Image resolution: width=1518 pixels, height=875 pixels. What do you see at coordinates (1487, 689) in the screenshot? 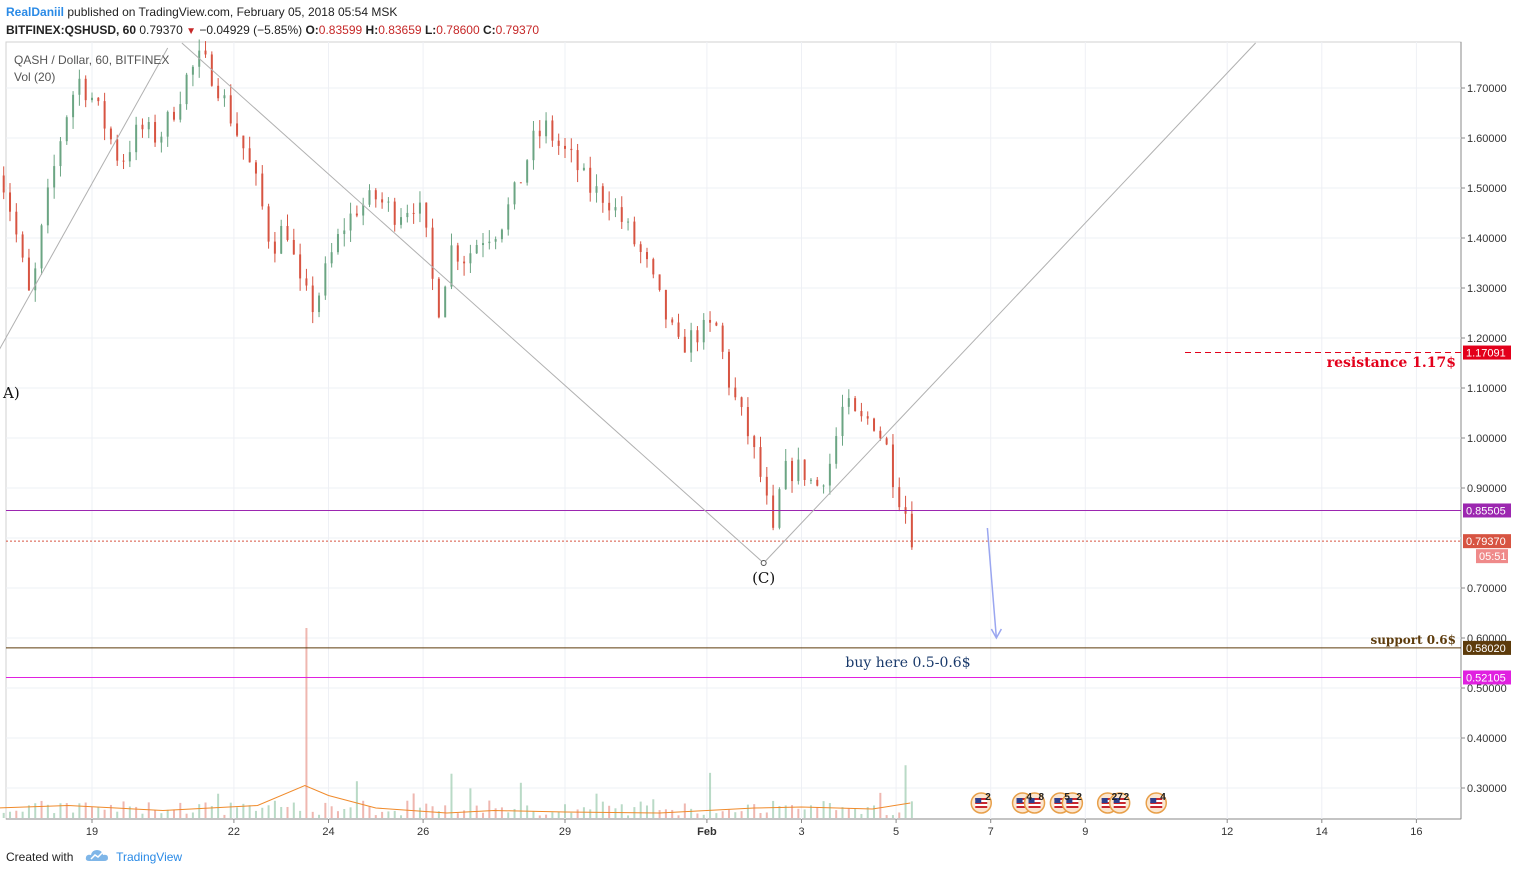
I see `y-tick-label: 0.50000` at bounding box center [1487, 689].